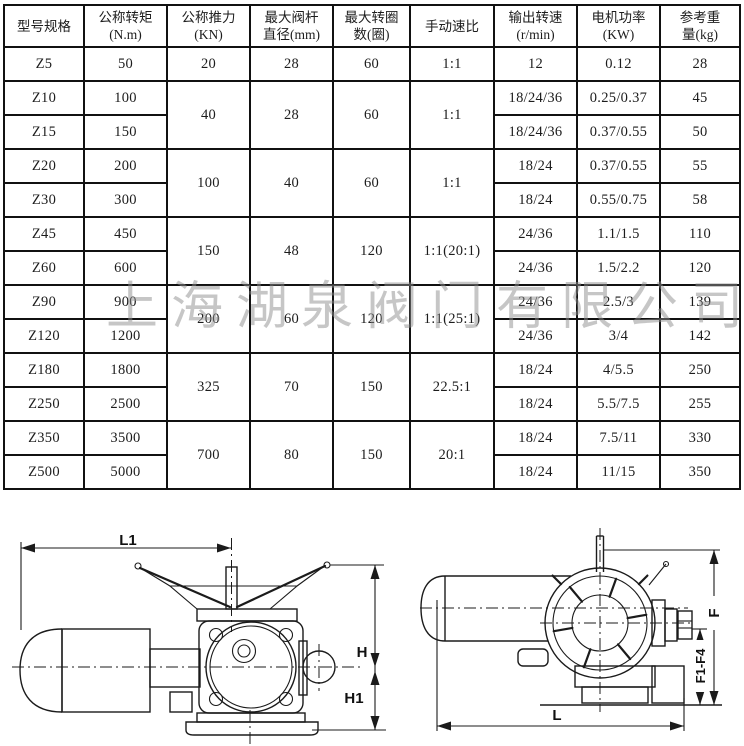  I want to click on table-row-Z500: Z500 5000 18/24 11/15 350, so click(372, 472).